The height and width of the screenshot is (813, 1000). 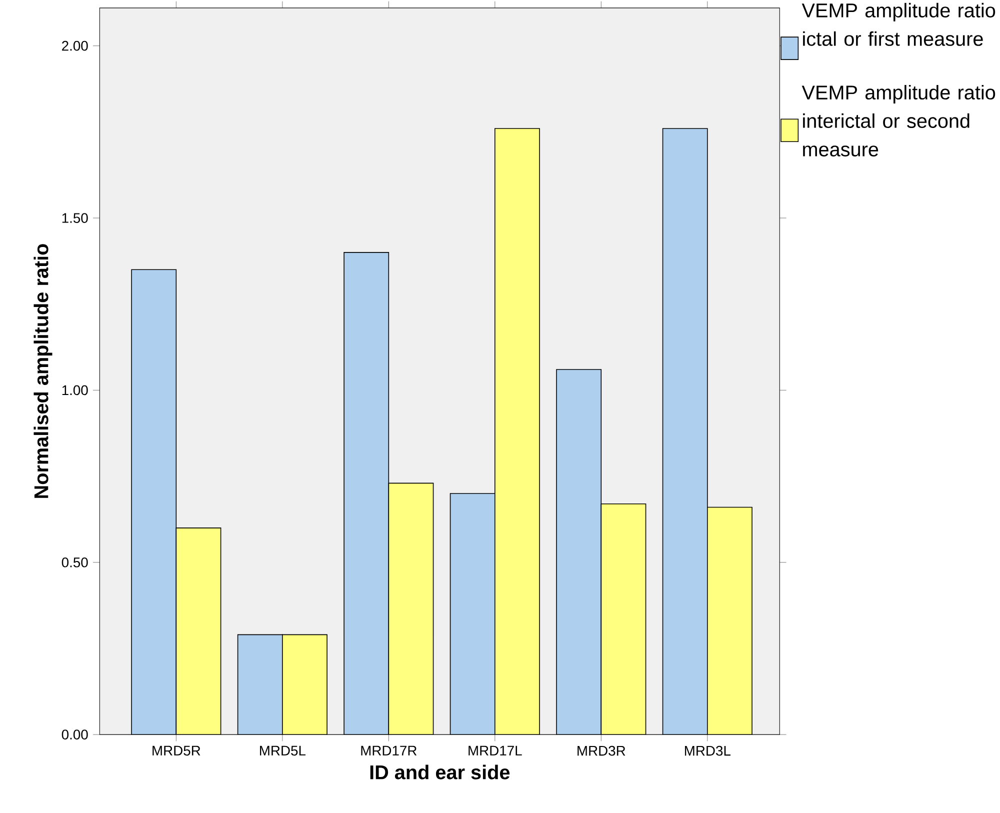 I want to click on x-tick-label: MRD5L, so click(x=283, y=751).